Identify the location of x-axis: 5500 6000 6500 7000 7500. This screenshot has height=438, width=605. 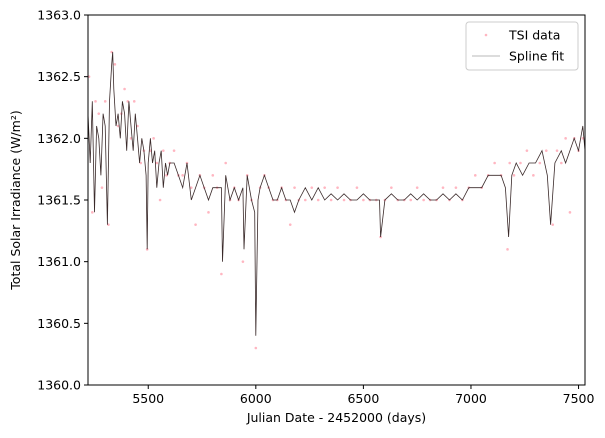
(363, 395).